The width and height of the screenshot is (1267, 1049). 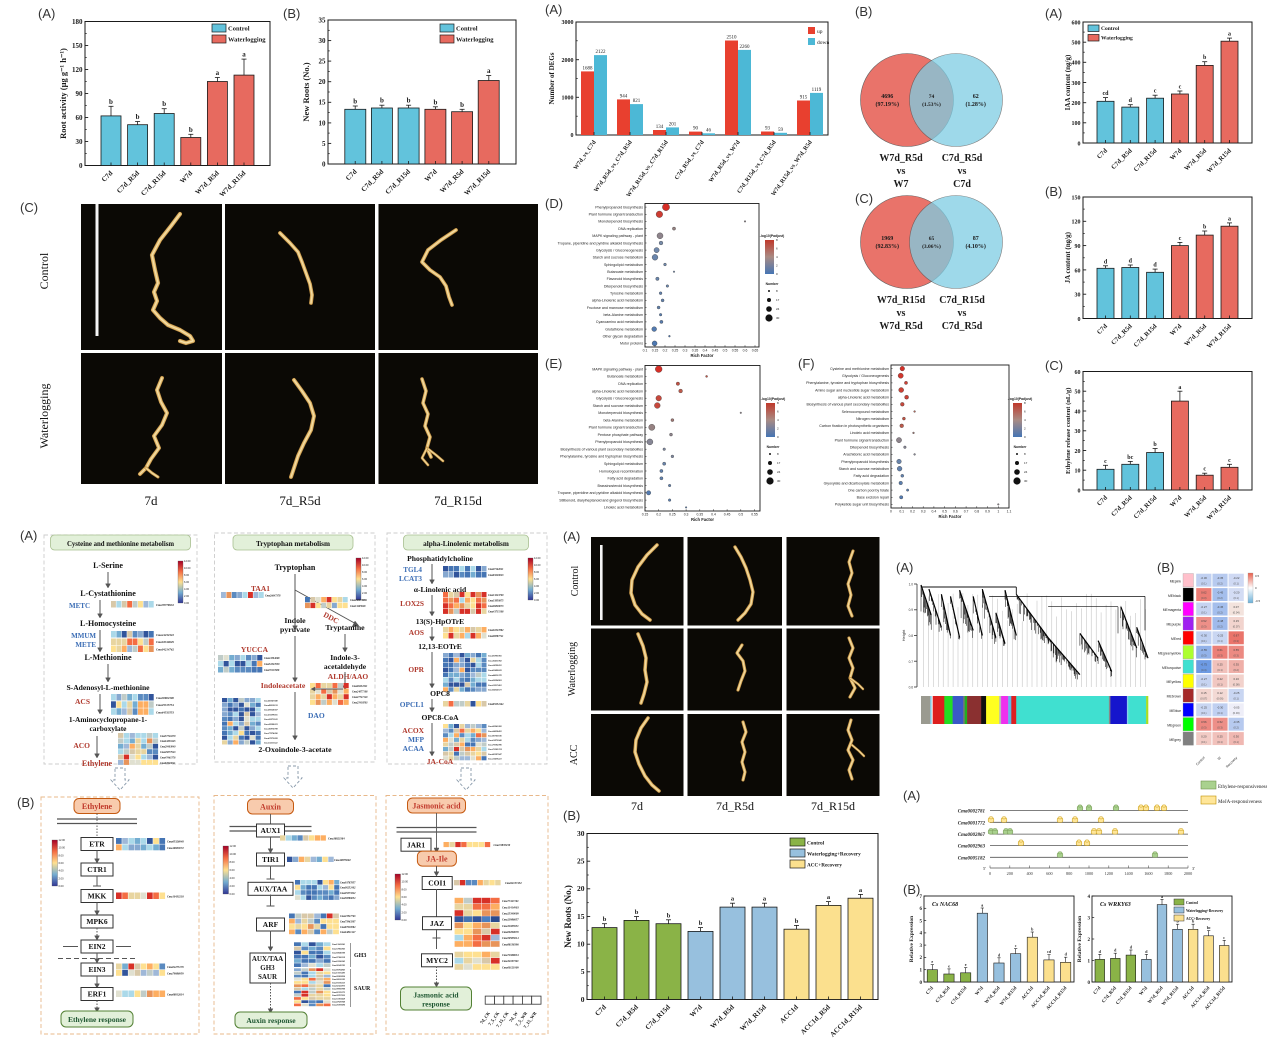 What do you see at coordinates (619, 322) in the screenshot?
I see `svg-text: Cyanoamino acid metabolism` at bounding box center [619, 322].